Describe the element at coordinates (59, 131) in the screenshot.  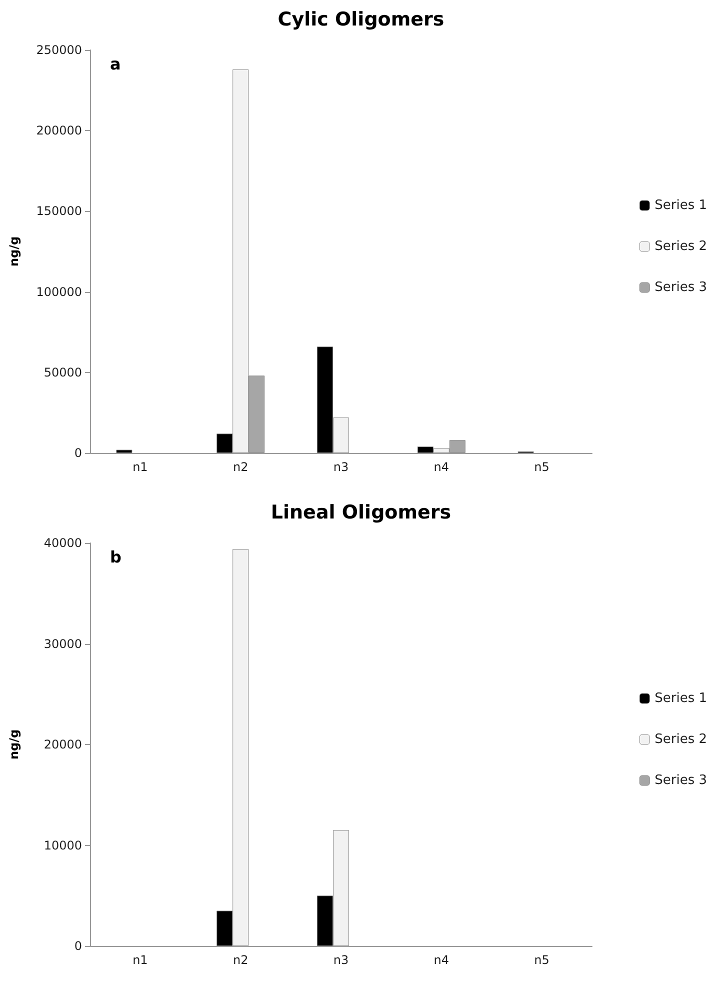
I see `y-tick-label: 200000` at that location.